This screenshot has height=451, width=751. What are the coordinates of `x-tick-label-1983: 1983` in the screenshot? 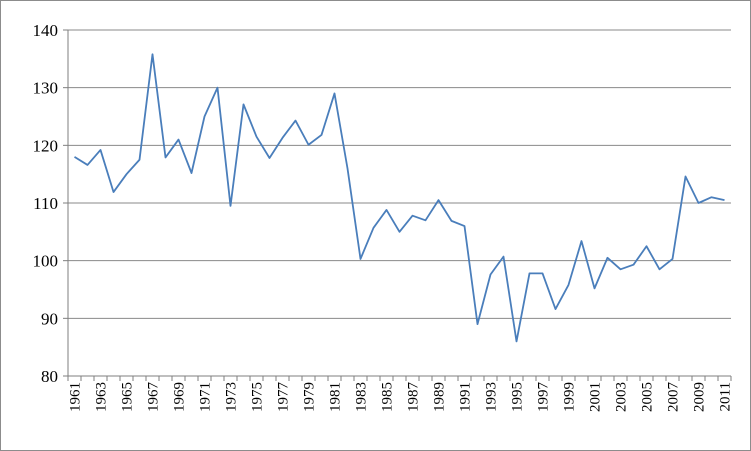 It's located at (362, 397).